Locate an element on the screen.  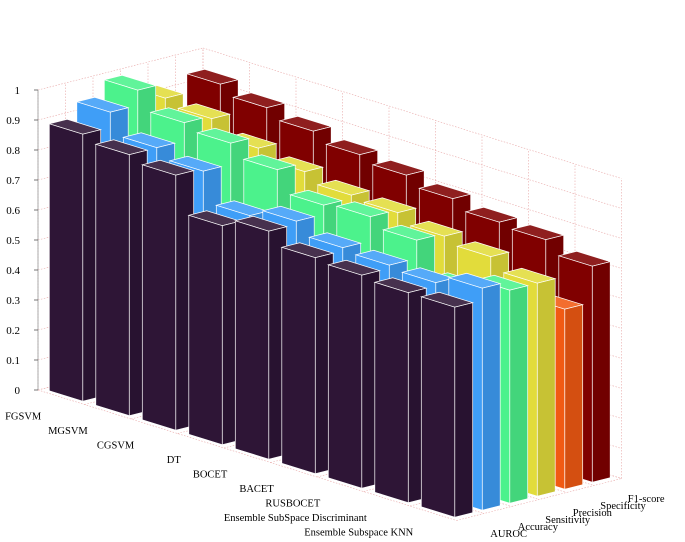
z-tick-label: 0.3 is located at coordinates (13, 301).